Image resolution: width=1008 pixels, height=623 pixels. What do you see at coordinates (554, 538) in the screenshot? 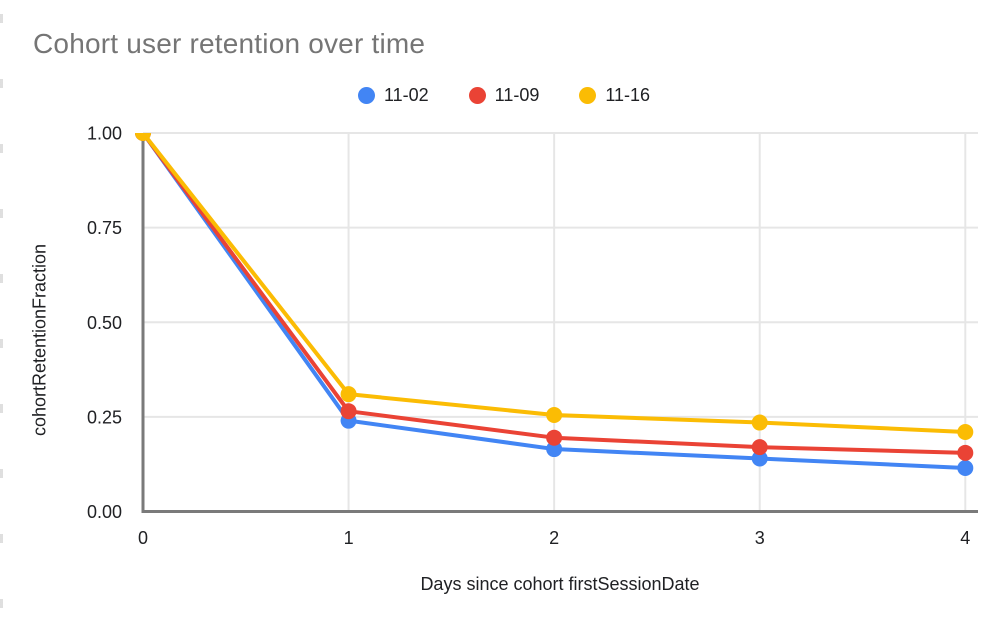
I see `x-tick-label-2: 2` at bounding box center [554, 538].